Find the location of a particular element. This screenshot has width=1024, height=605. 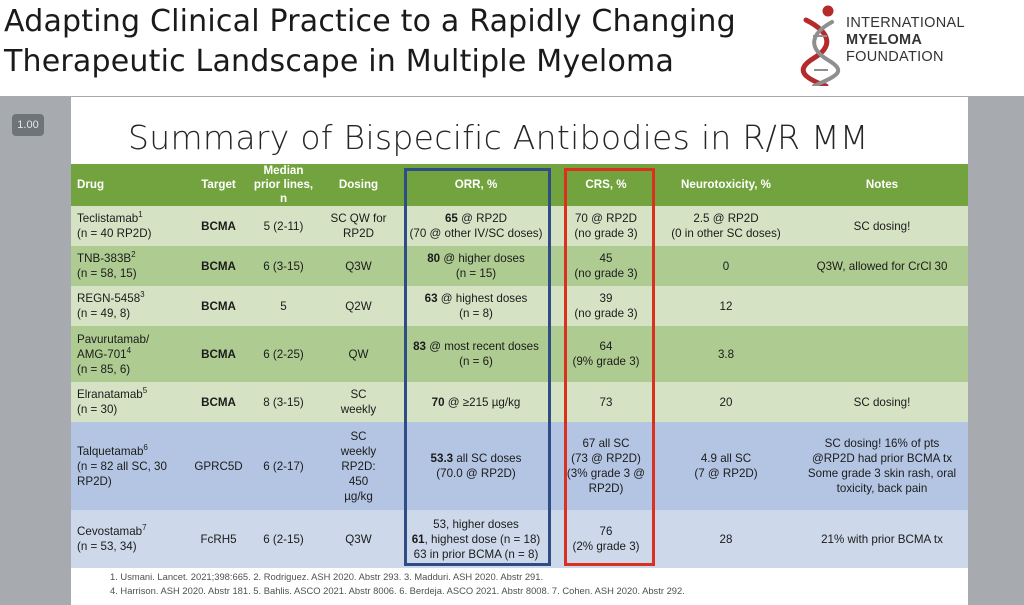

orr-cell: 70 @ ≥215 µg/kg is located at coordinates (476, 402).